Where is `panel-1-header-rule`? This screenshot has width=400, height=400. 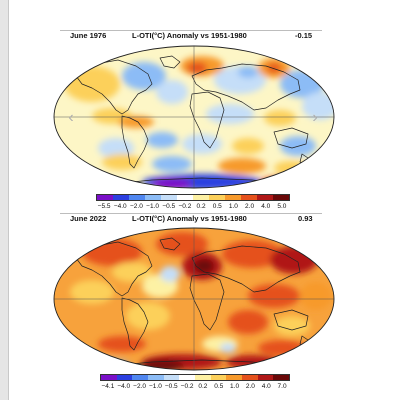 panel-1-header-rule is located at coordinates (191, 30).